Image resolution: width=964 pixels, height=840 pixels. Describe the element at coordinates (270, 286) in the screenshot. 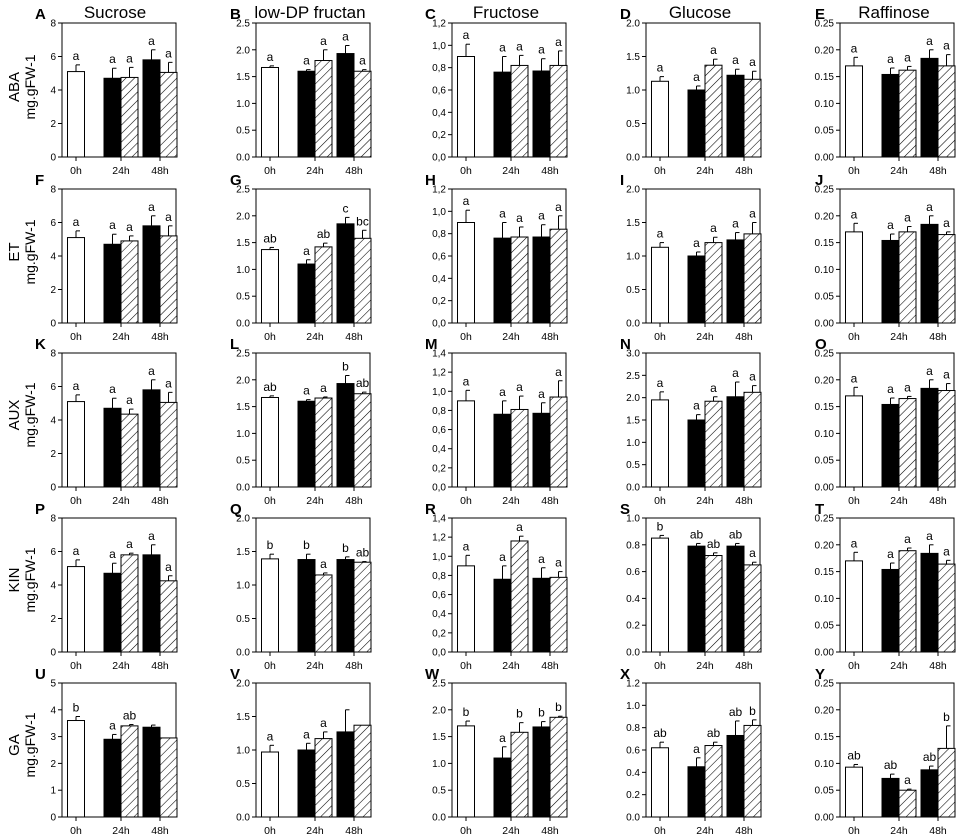

I see `panel-g-bar-0h-white` at that location.